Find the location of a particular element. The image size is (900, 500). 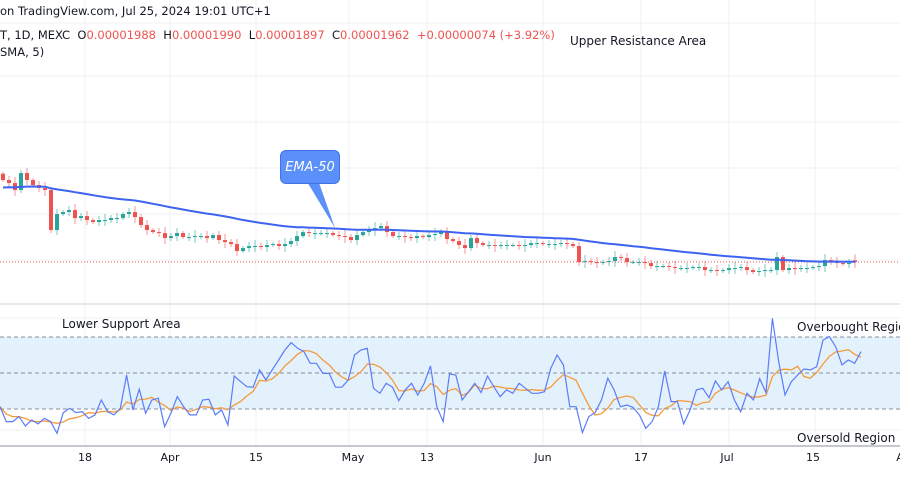

open-value: 0.00001988 is located at coordinates (121, 35).